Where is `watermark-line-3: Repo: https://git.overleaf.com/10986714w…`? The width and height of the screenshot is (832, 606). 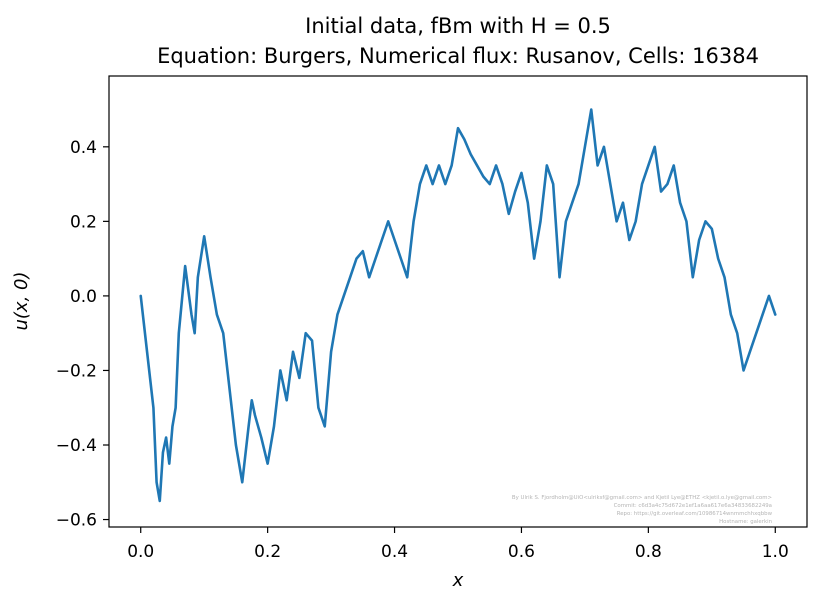
watermark-line-3: Repo: https://git.overleaf.com/10986714w… is located at coordinates (695, 514).